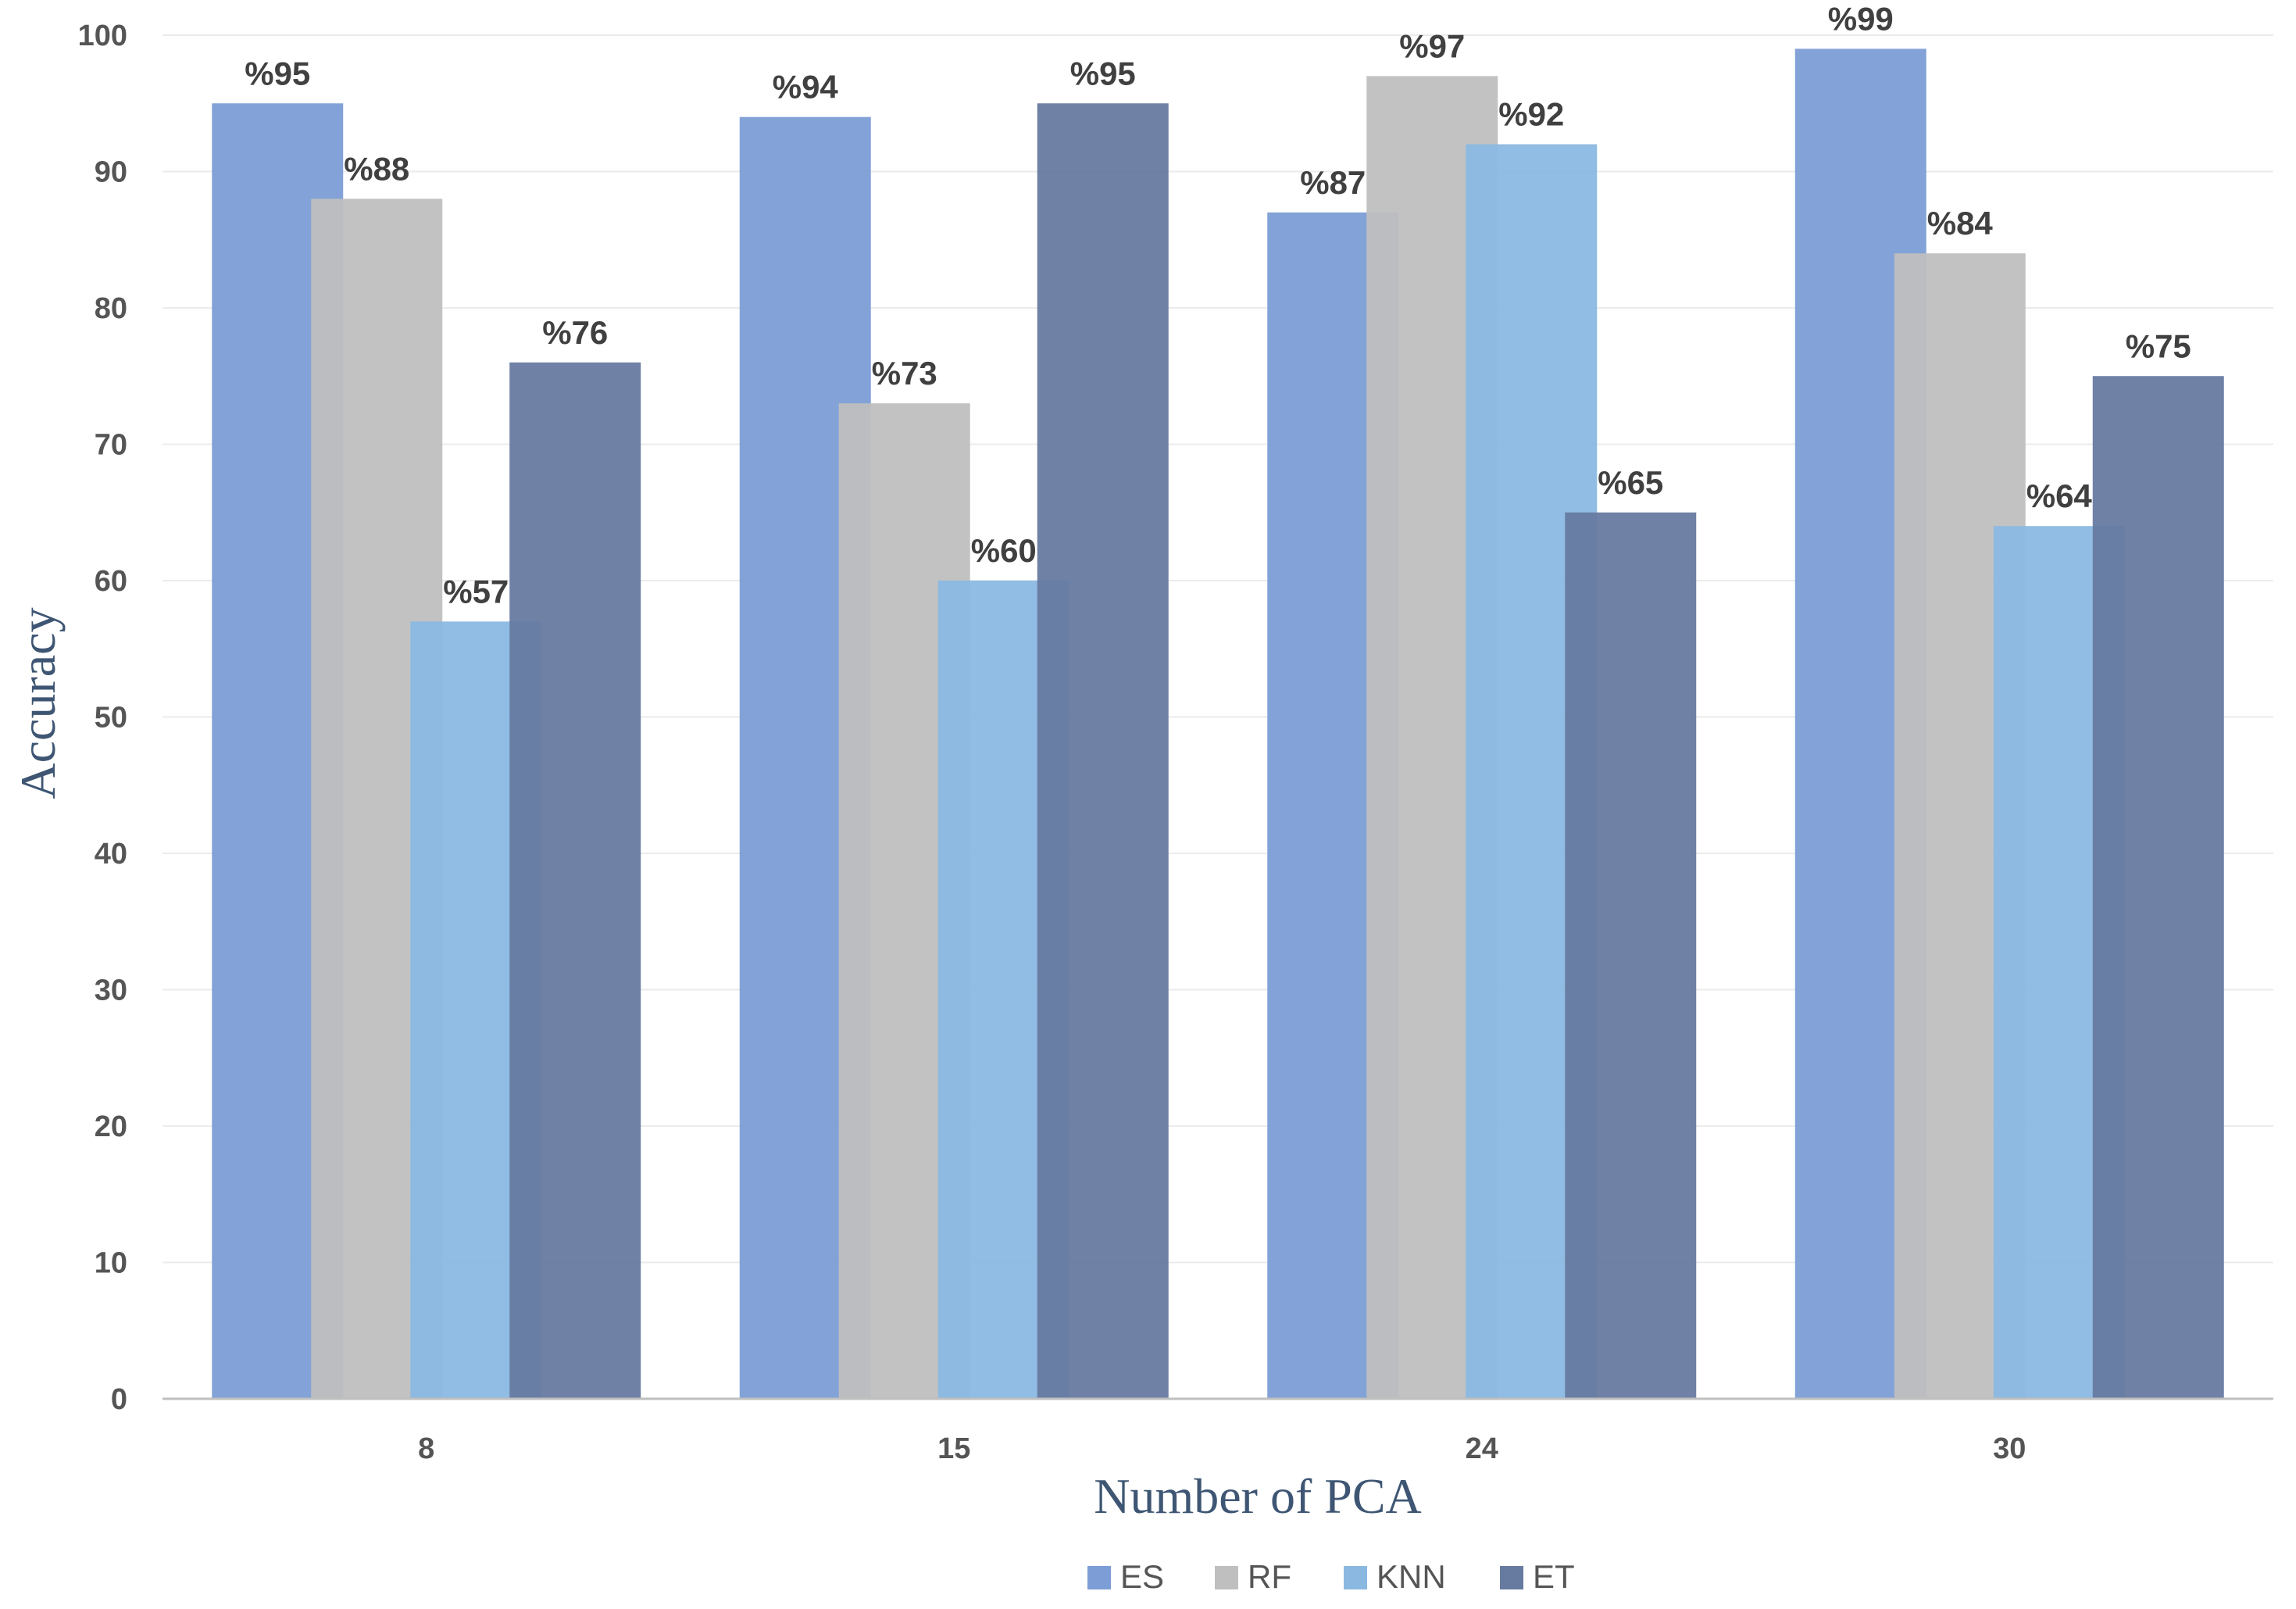  What do you see at coordinates (1258, 1496) in the screenshot?
I see `x-axis-title: Number of PCA` at bounding box center [1258, 1496].